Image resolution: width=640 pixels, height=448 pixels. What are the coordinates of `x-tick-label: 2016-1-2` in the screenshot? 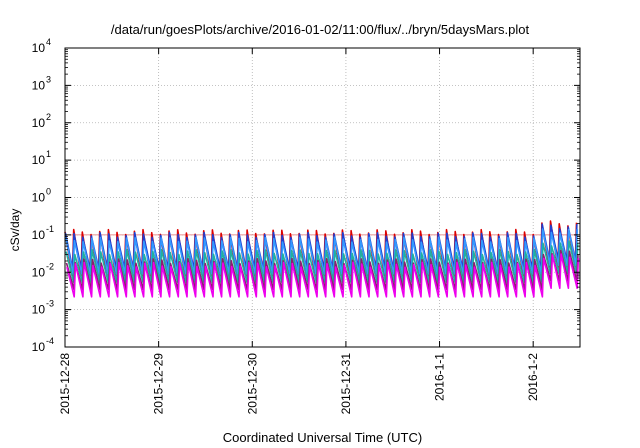 It's located at (533, 377).